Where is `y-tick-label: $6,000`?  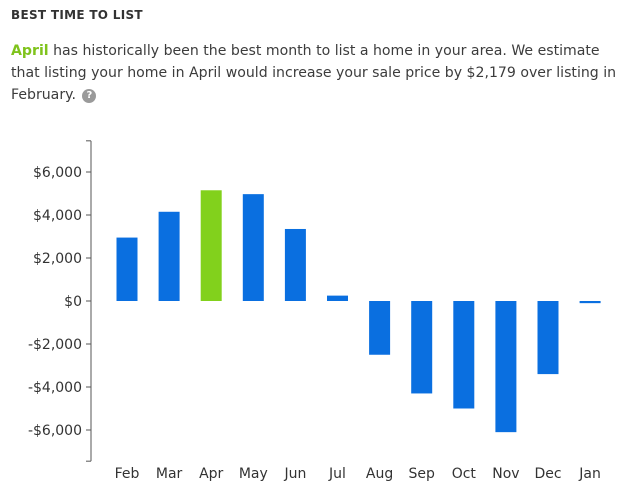
y-tick-label: $6,000 is located at coordinates (57, 173).